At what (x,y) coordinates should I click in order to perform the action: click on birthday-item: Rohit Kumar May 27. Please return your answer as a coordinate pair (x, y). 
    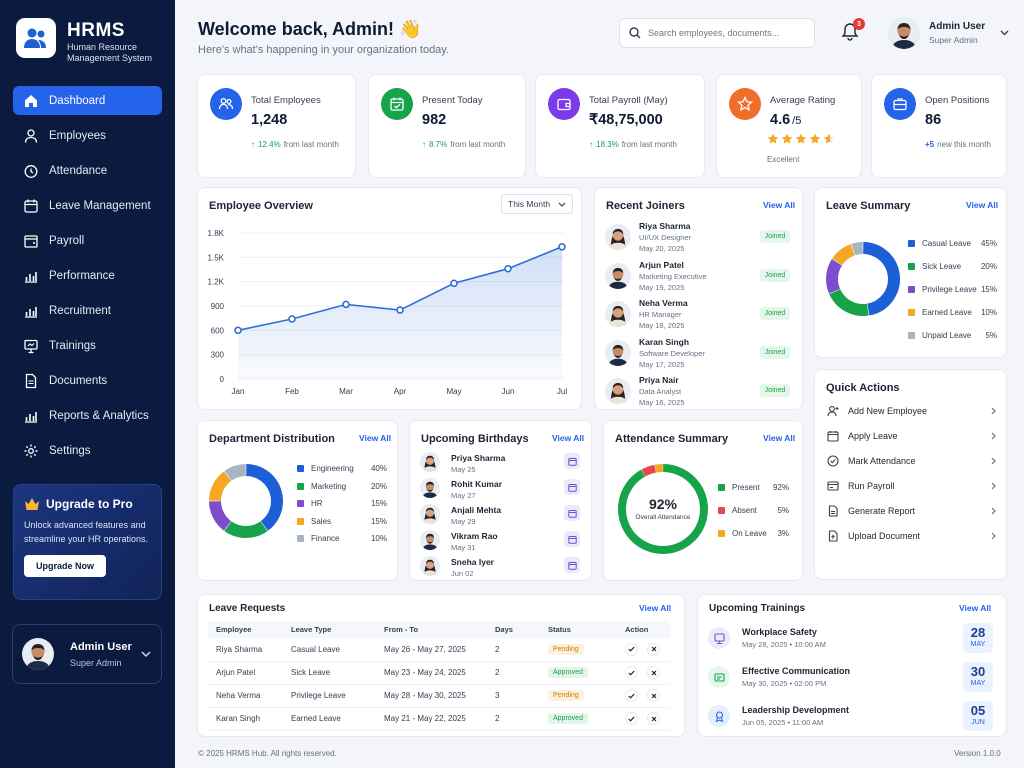
    Looking at the image, I should click on (500, 489).